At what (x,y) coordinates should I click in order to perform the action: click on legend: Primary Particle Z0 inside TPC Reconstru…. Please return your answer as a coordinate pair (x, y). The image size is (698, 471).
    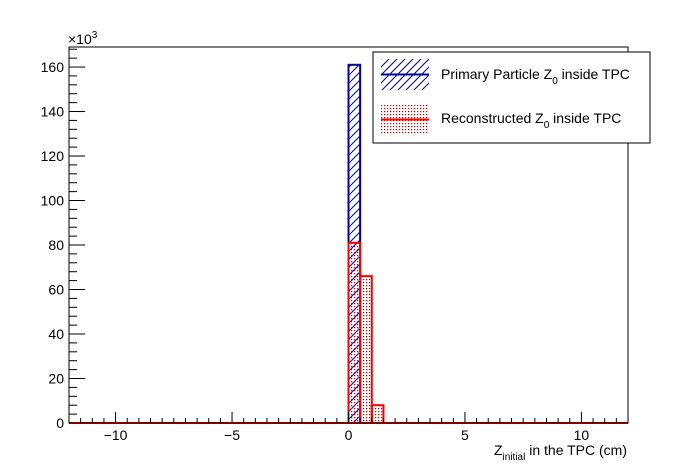
    Looking at the image, I should click on (511, 97).